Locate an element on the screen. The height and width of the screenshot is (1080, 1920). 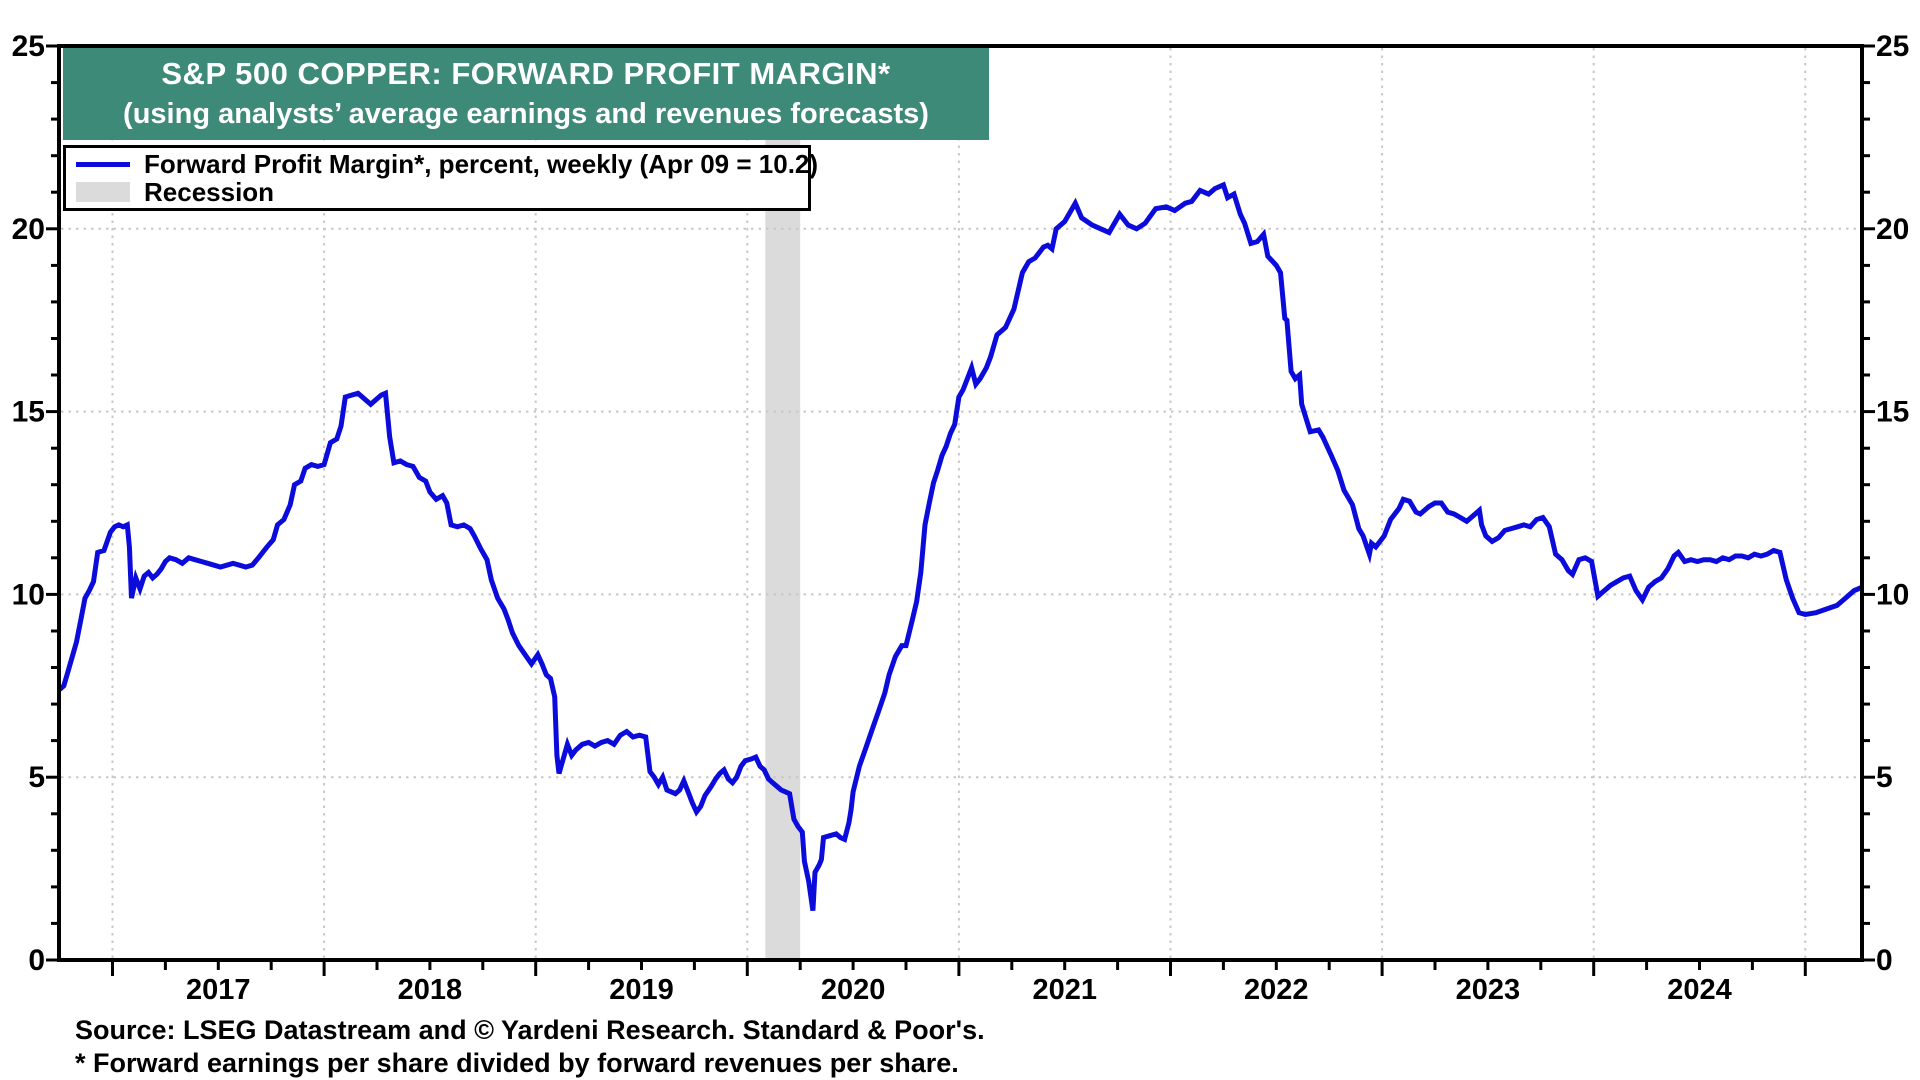
x-axis-year-label: 2019 is located at coordinates (641, 990).